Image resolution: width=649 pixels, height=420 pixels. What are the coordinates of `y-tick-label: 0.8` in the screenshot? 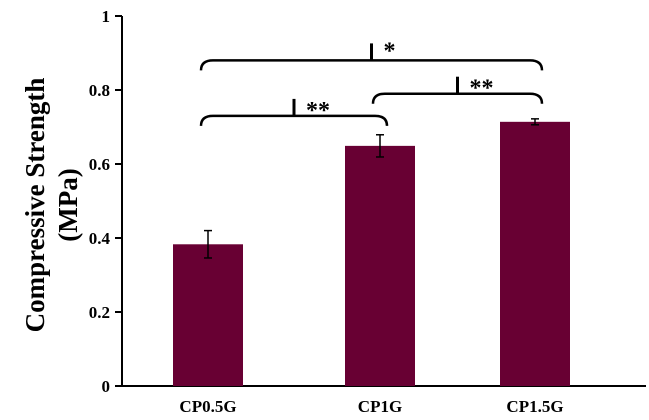 It's located at (99, 90).